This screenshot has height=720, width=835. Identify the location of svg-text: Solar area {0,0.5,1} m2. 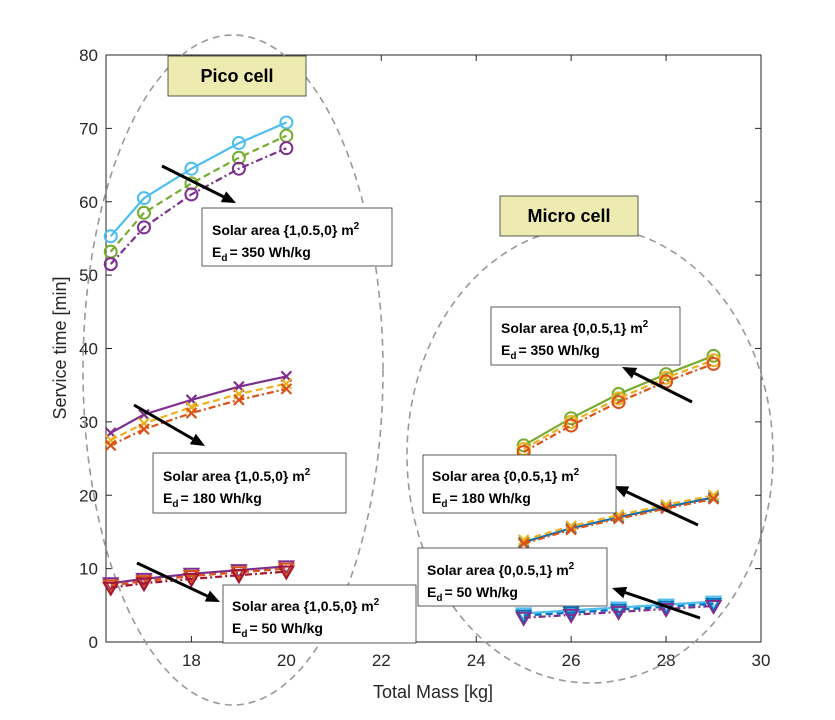
(506, 475).